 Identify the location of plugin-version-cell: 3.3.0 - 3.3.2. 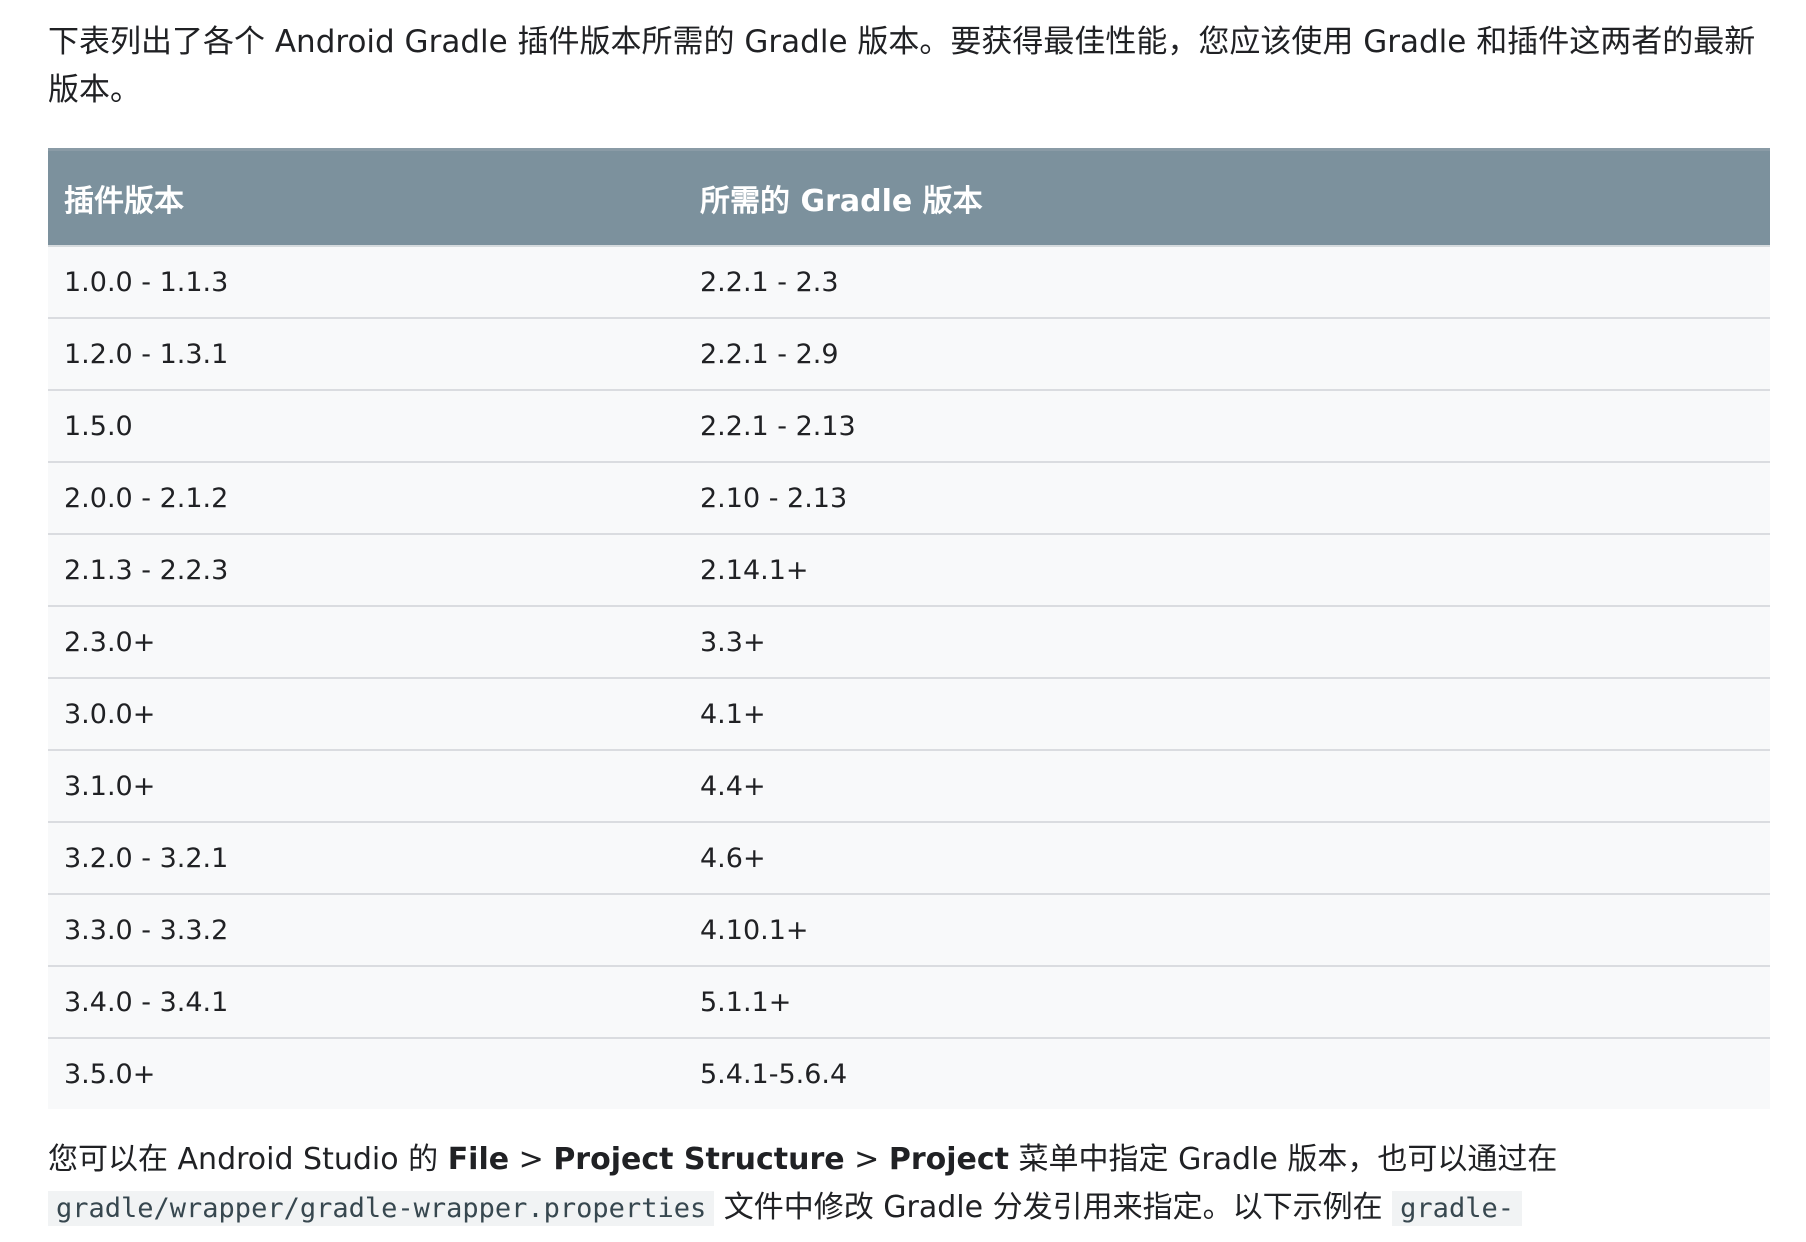
(366, 930).